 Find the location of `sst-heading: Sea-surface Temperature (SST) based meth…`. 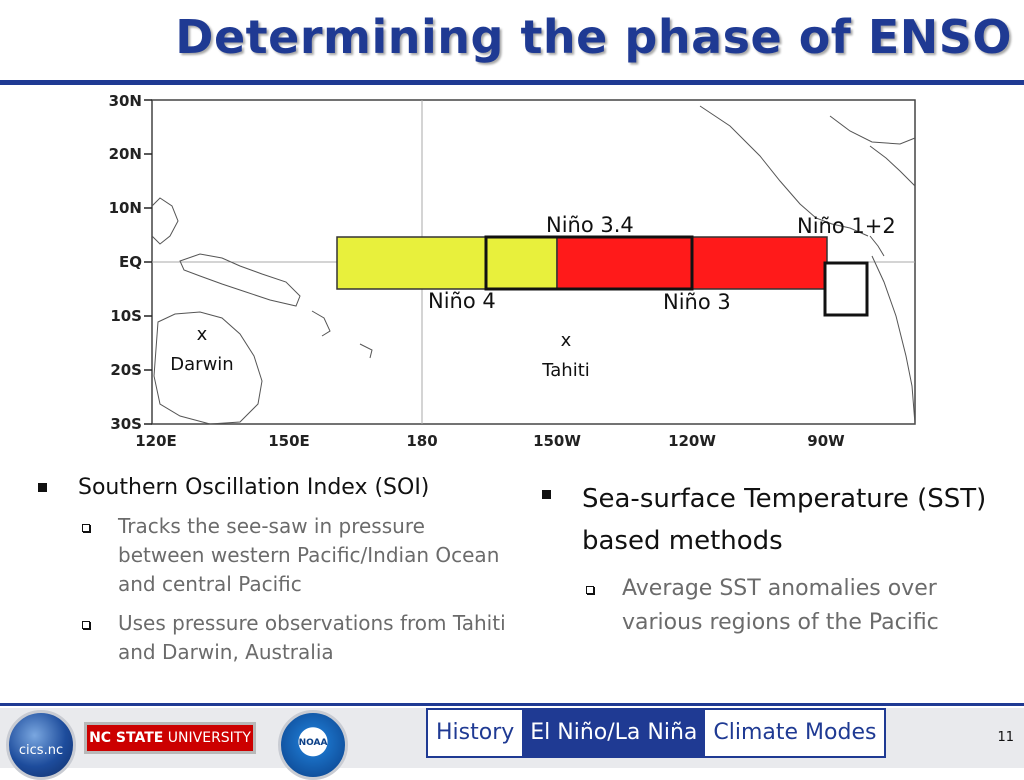

sst-heading: Sea-surface Temperature (SST) based meth… is located at coordinates (784, 520).